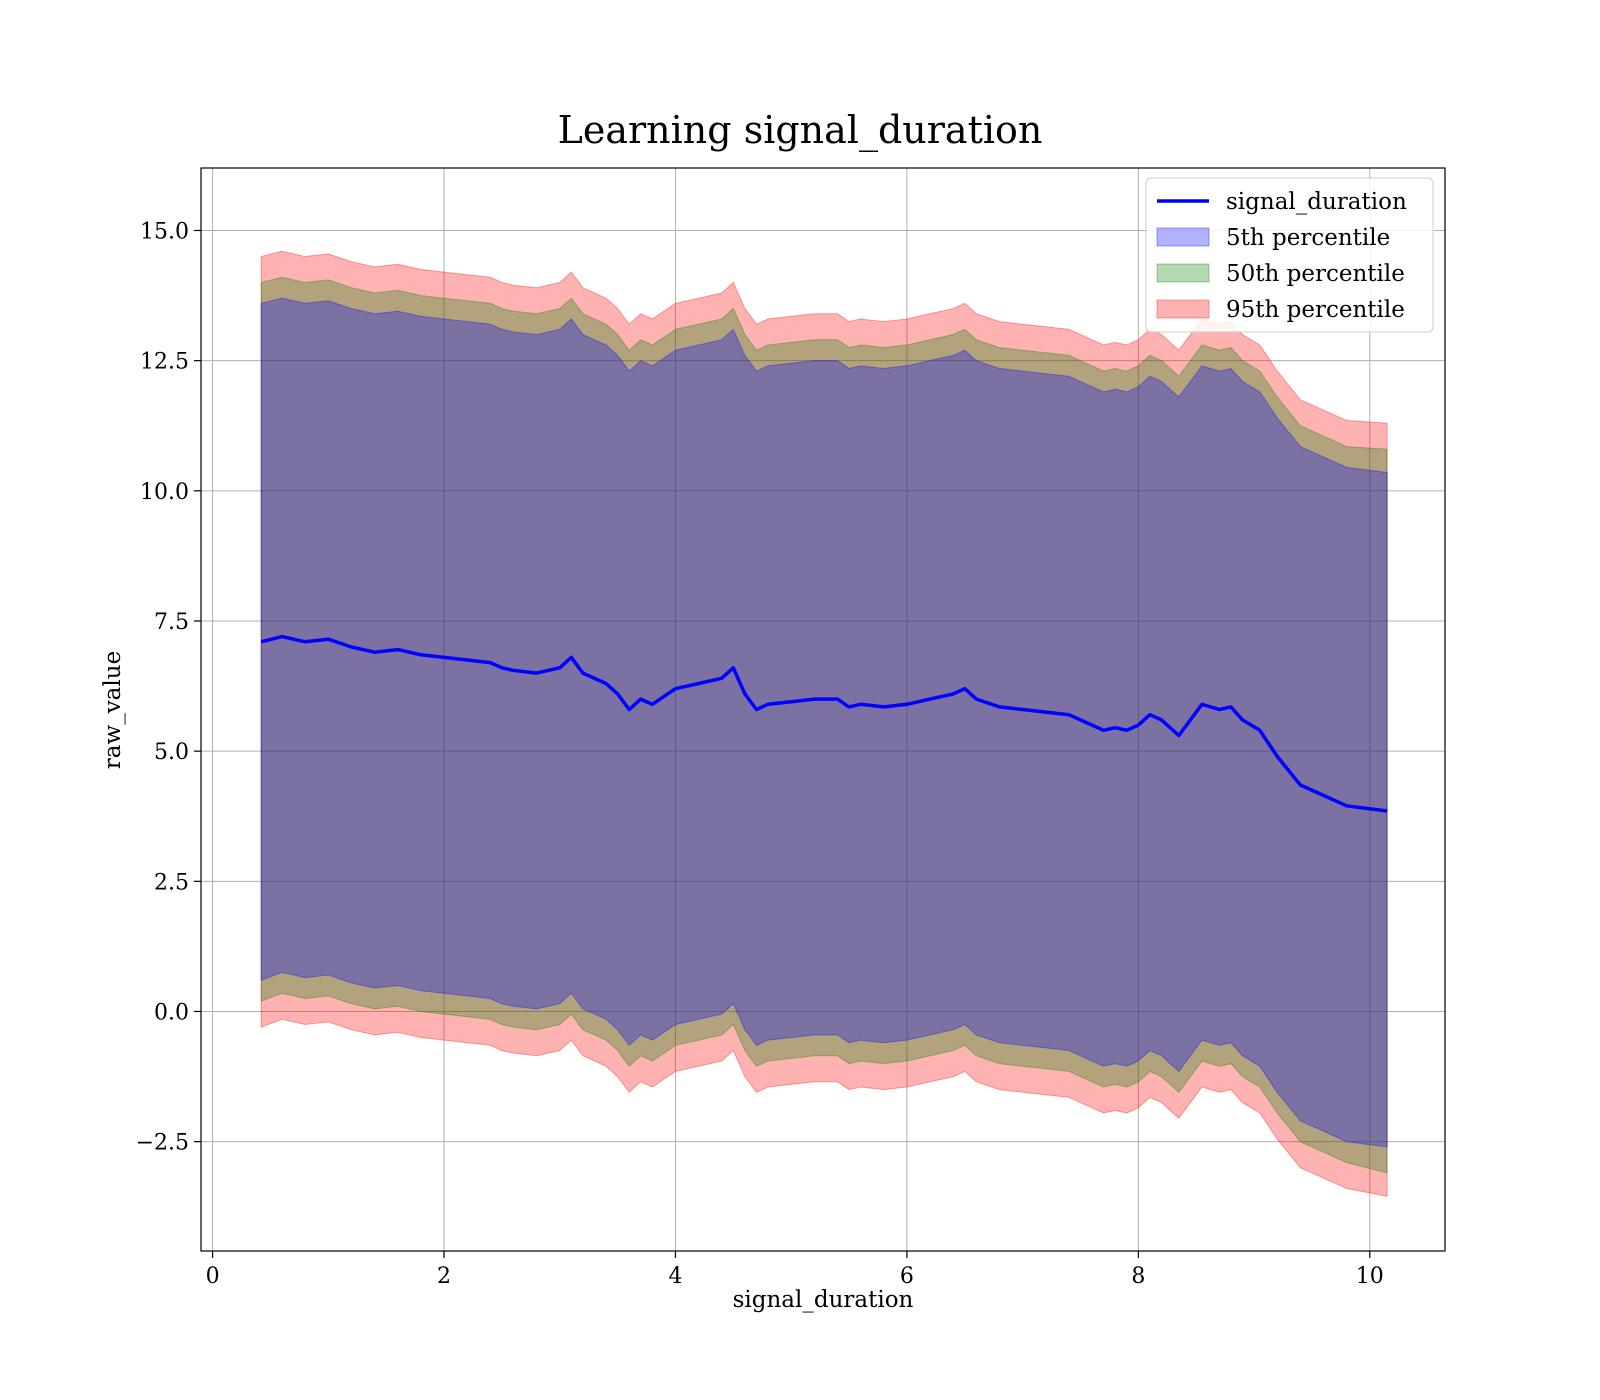 The height and width of the screenshot is (1400, 1600). Describe the element at coordinates (164, 362) in the screenshot. I see `y-tick-label: 12.5` at that location.